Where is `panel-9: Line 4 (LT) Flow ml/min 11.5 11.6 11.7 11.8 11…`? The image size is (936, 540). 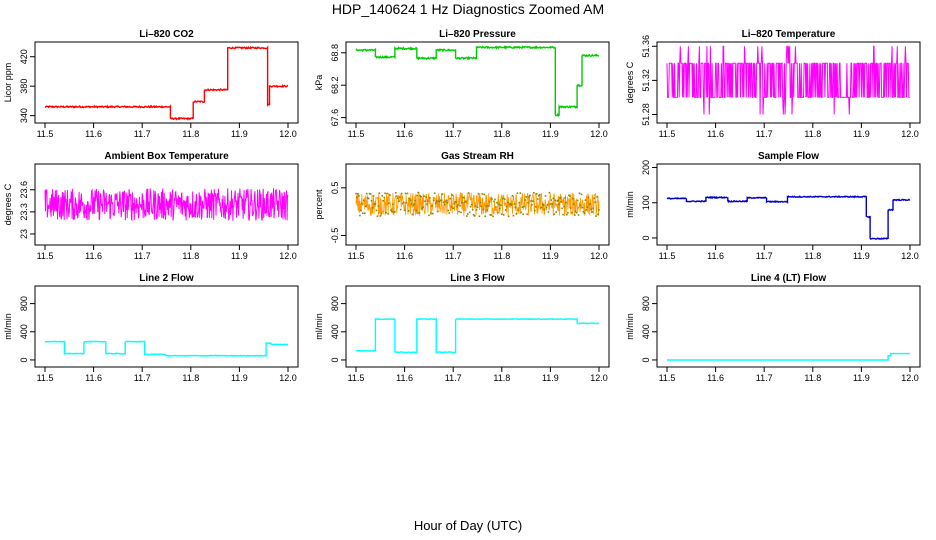
panel-9: Line 4 (LT) Flow ml/min 11.5 11.6 11.7 11.8 11… is located at coordinates (773, 328).